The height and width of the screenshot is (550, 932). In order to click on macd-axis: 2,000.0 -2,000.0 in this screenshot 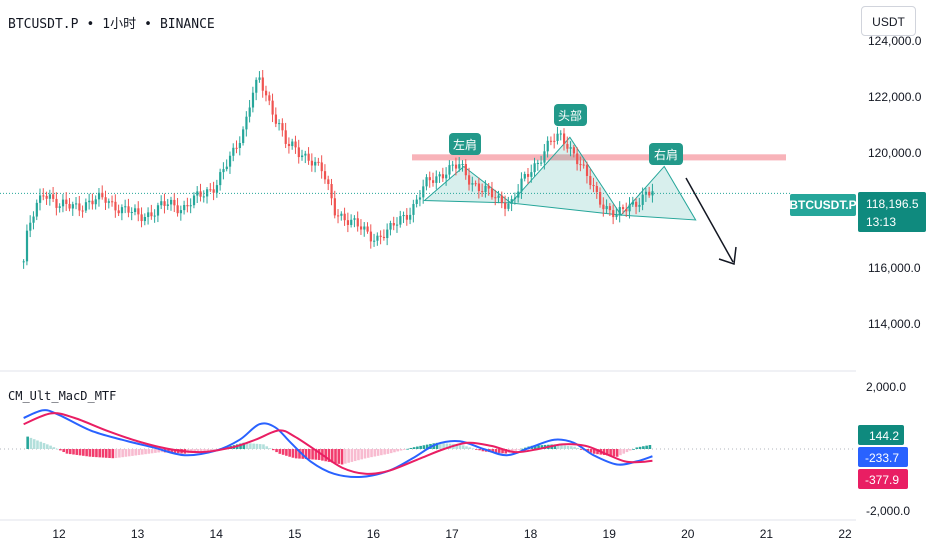, I will do `click(888, 449)`.